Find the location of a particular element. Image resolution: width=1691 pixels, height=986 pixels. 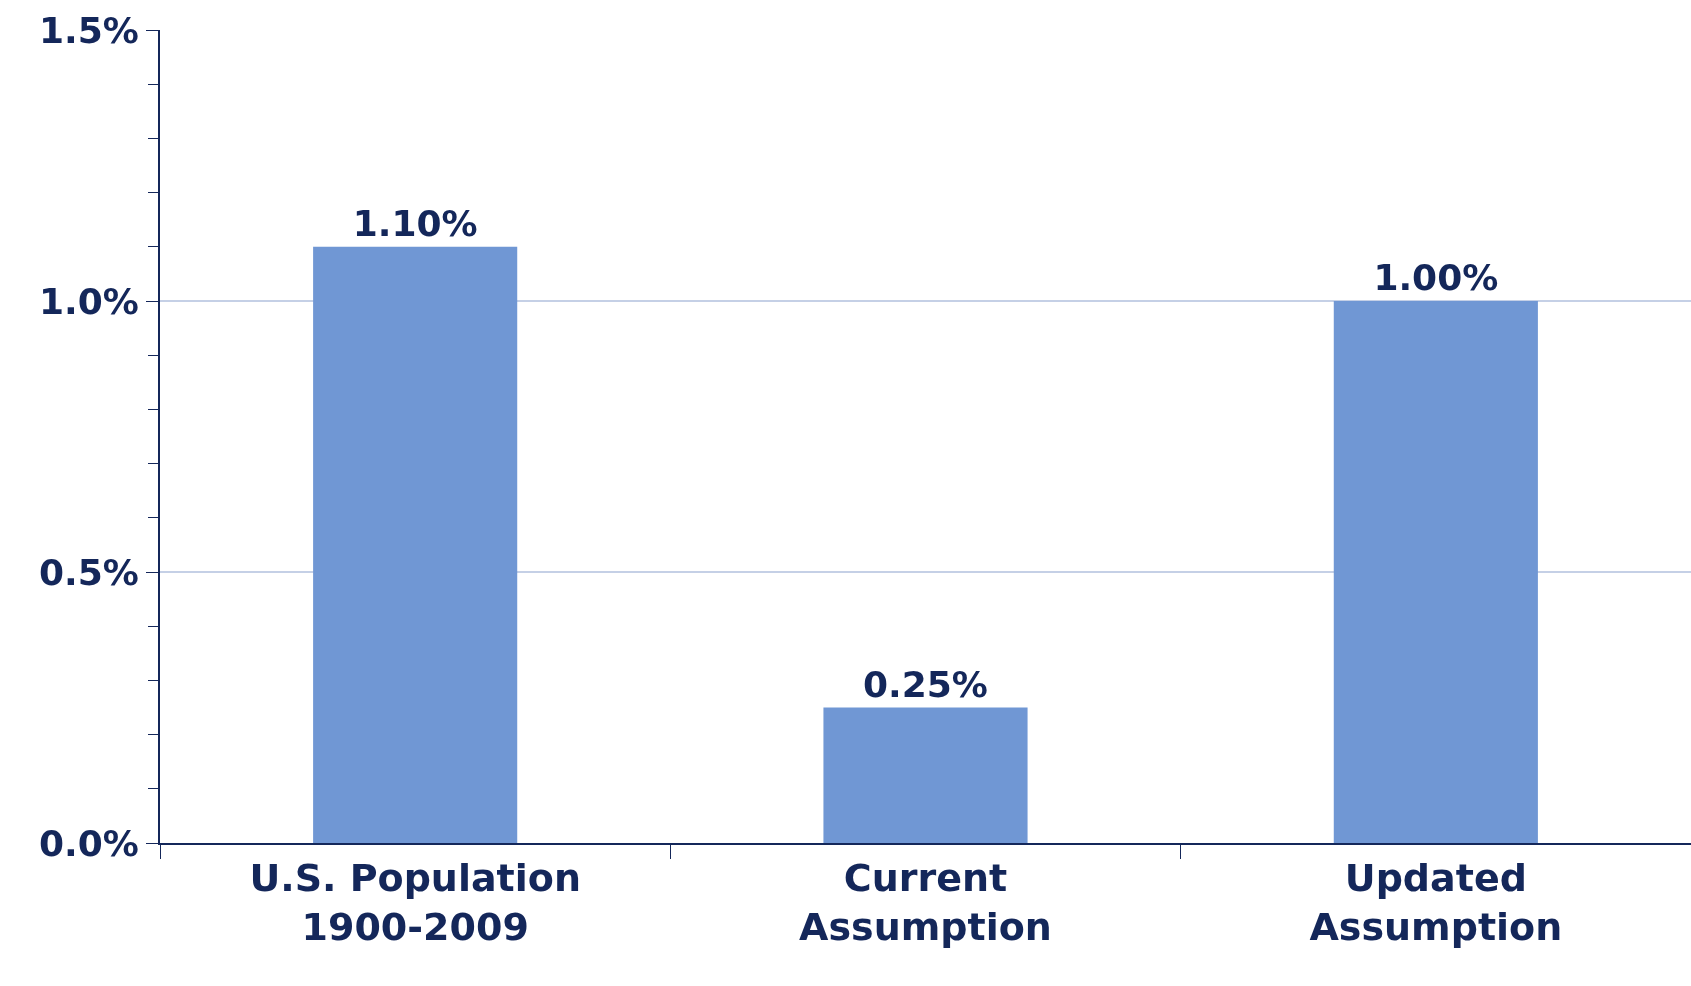

y-tick-label: 1.0% is located at coordinates (88, 301).